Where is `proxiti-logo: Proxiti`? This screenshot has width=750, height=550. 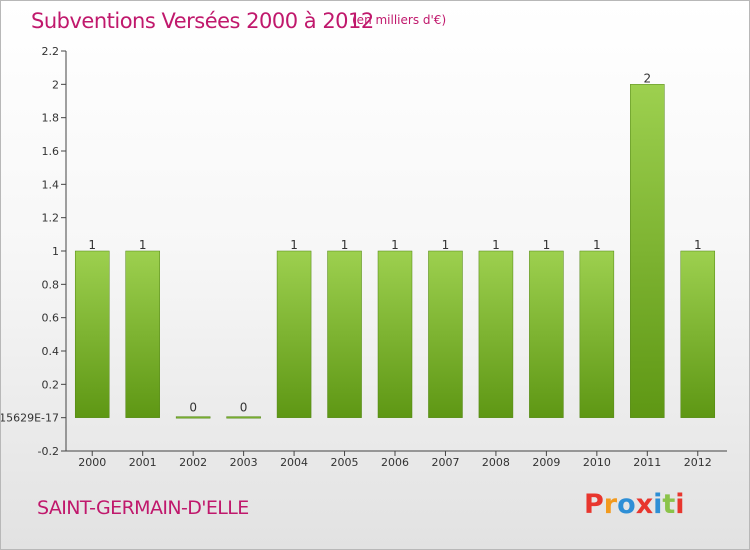
proxiti-logo: Proxiti is located at coordinates (634, 504).